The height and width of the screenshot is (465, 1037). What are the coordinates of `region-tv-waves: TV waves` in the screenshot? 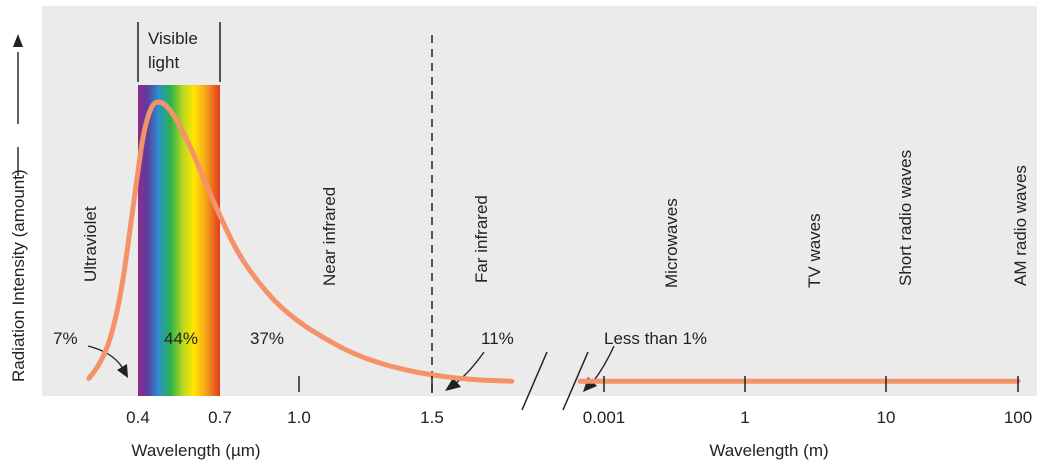 It's located at (814, 250).